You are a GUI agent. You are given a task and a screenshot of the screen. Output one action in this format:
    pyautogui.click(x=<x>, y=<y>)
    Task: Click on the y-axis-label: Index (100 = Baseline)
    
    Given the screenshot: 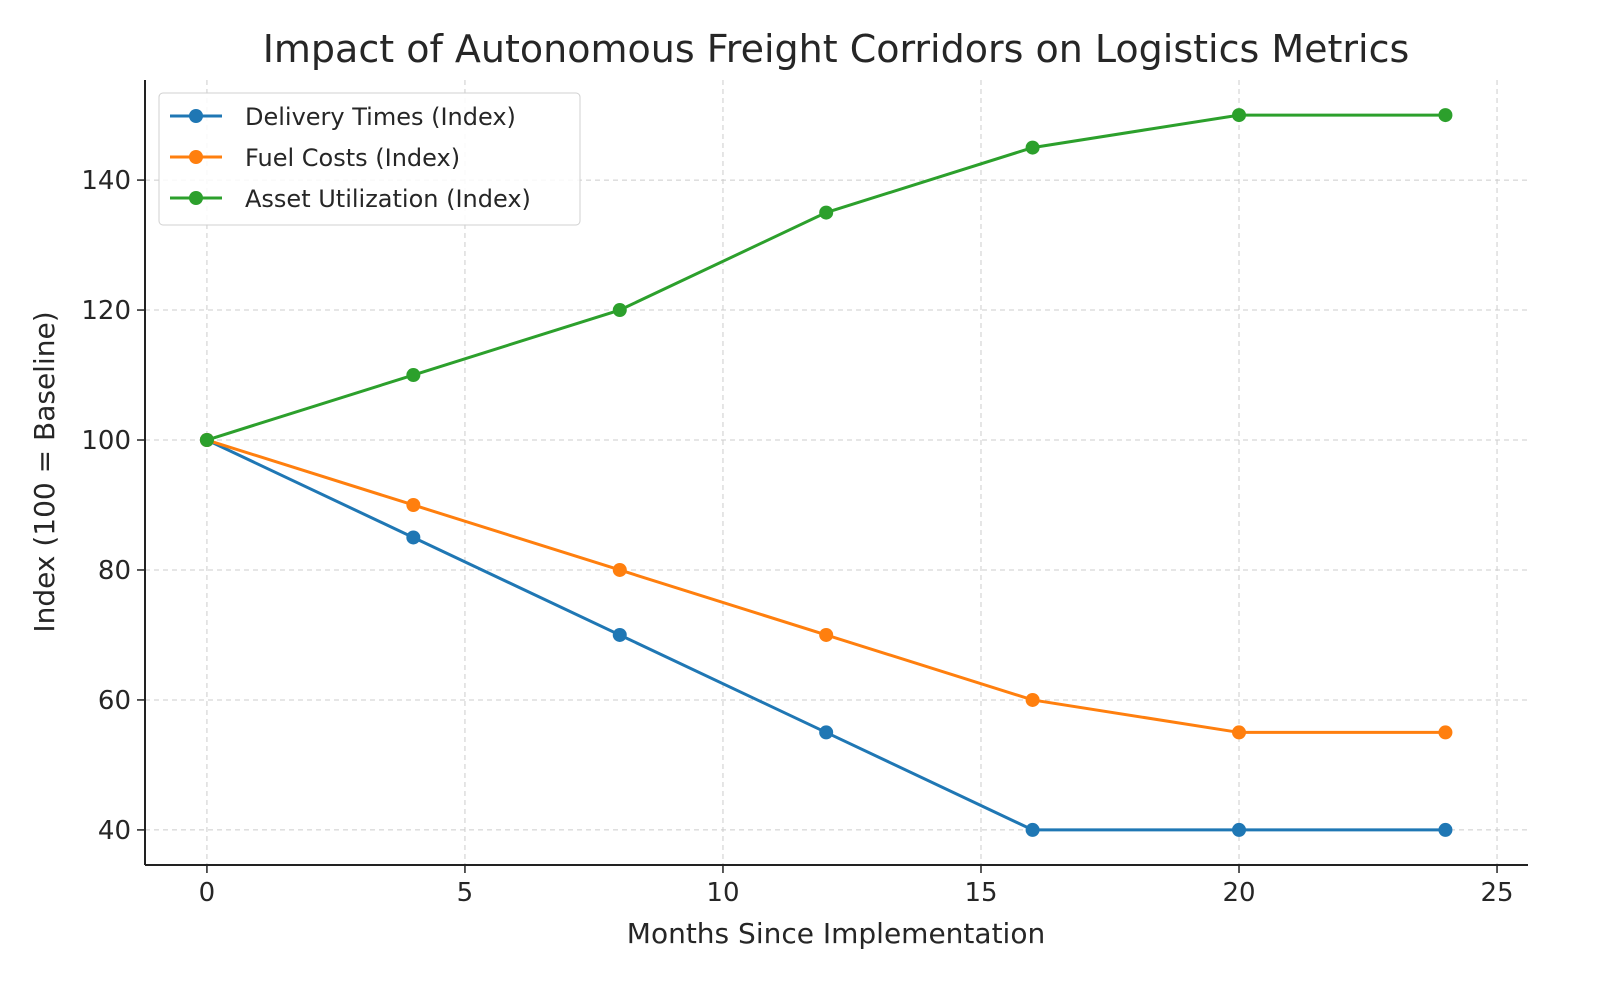 What is the action you would take?
    pyautogui.click(x=44, y=471)
    